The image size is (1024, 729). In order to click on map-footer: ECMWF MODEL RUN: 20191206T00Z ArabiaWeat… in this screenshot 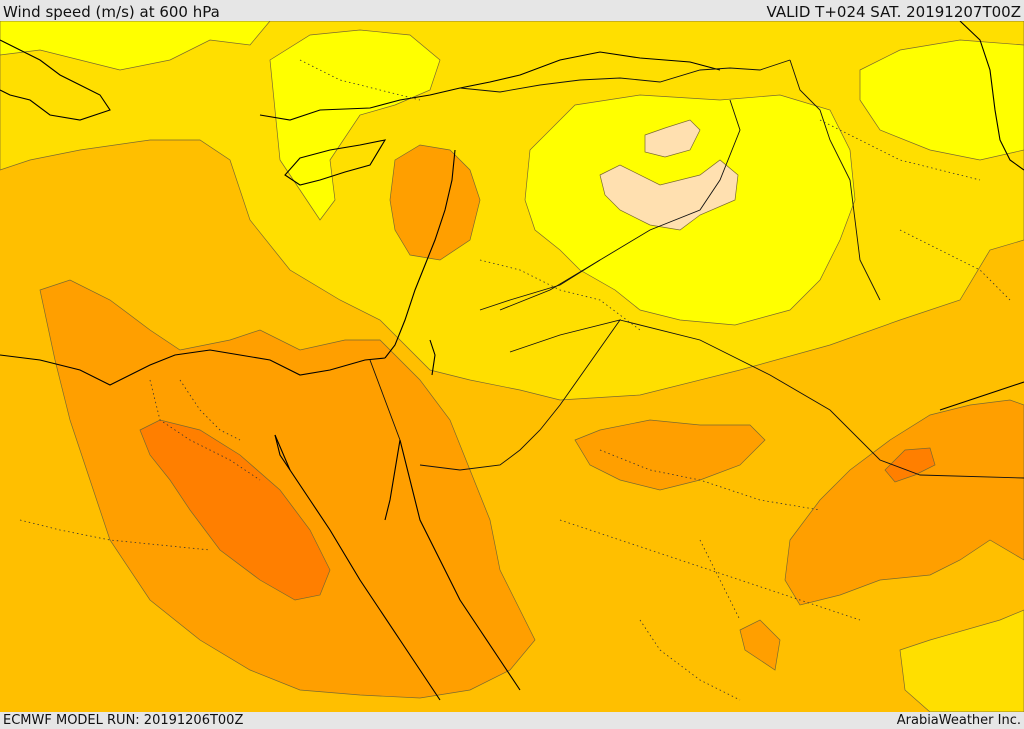, I will do `click(512, 720)`.